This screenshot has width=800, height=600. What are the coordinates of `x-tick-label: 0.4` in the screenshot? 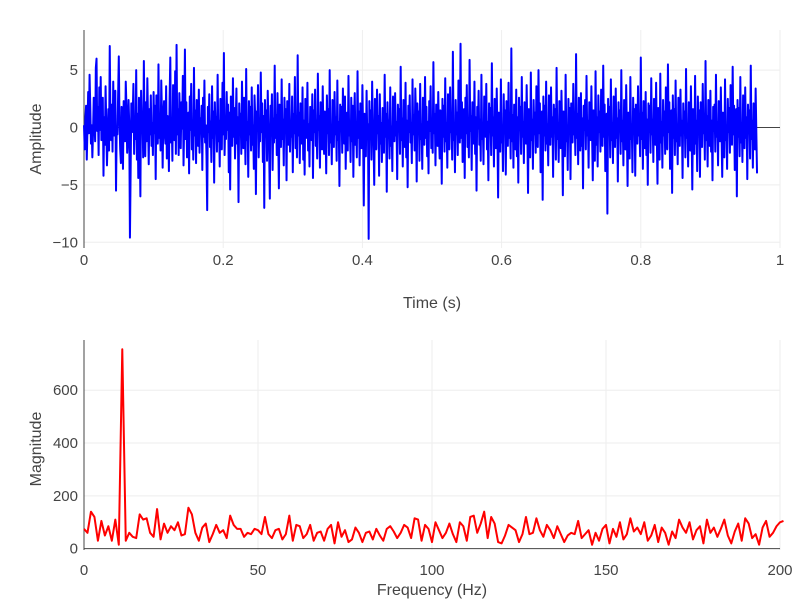 It's located at (362, 260).